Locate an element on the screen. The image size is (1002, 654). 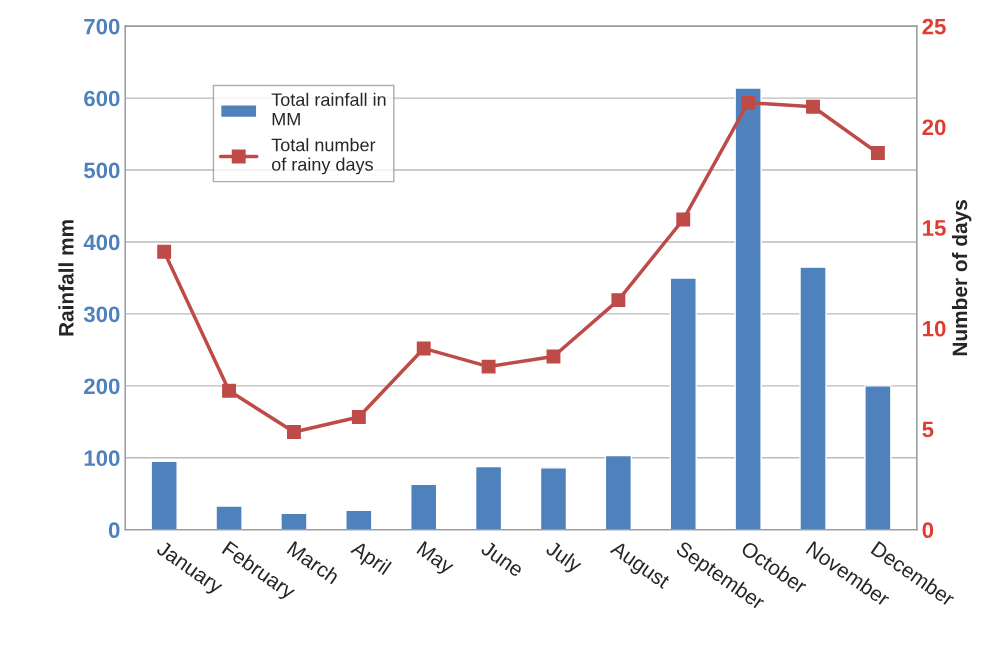
y-tick-label: 500 is located at coordinates (102, 170).